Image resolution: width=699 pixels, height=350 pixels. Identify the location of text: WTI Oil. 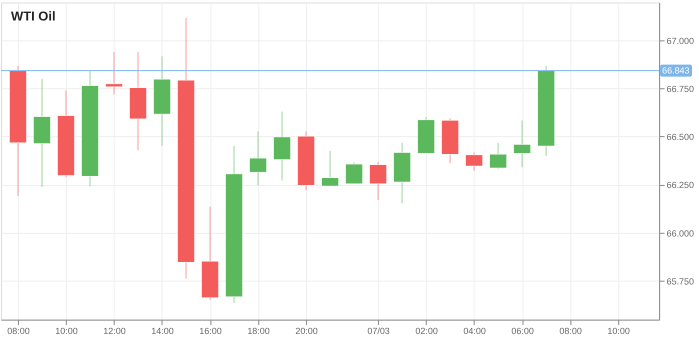
(33, 16).